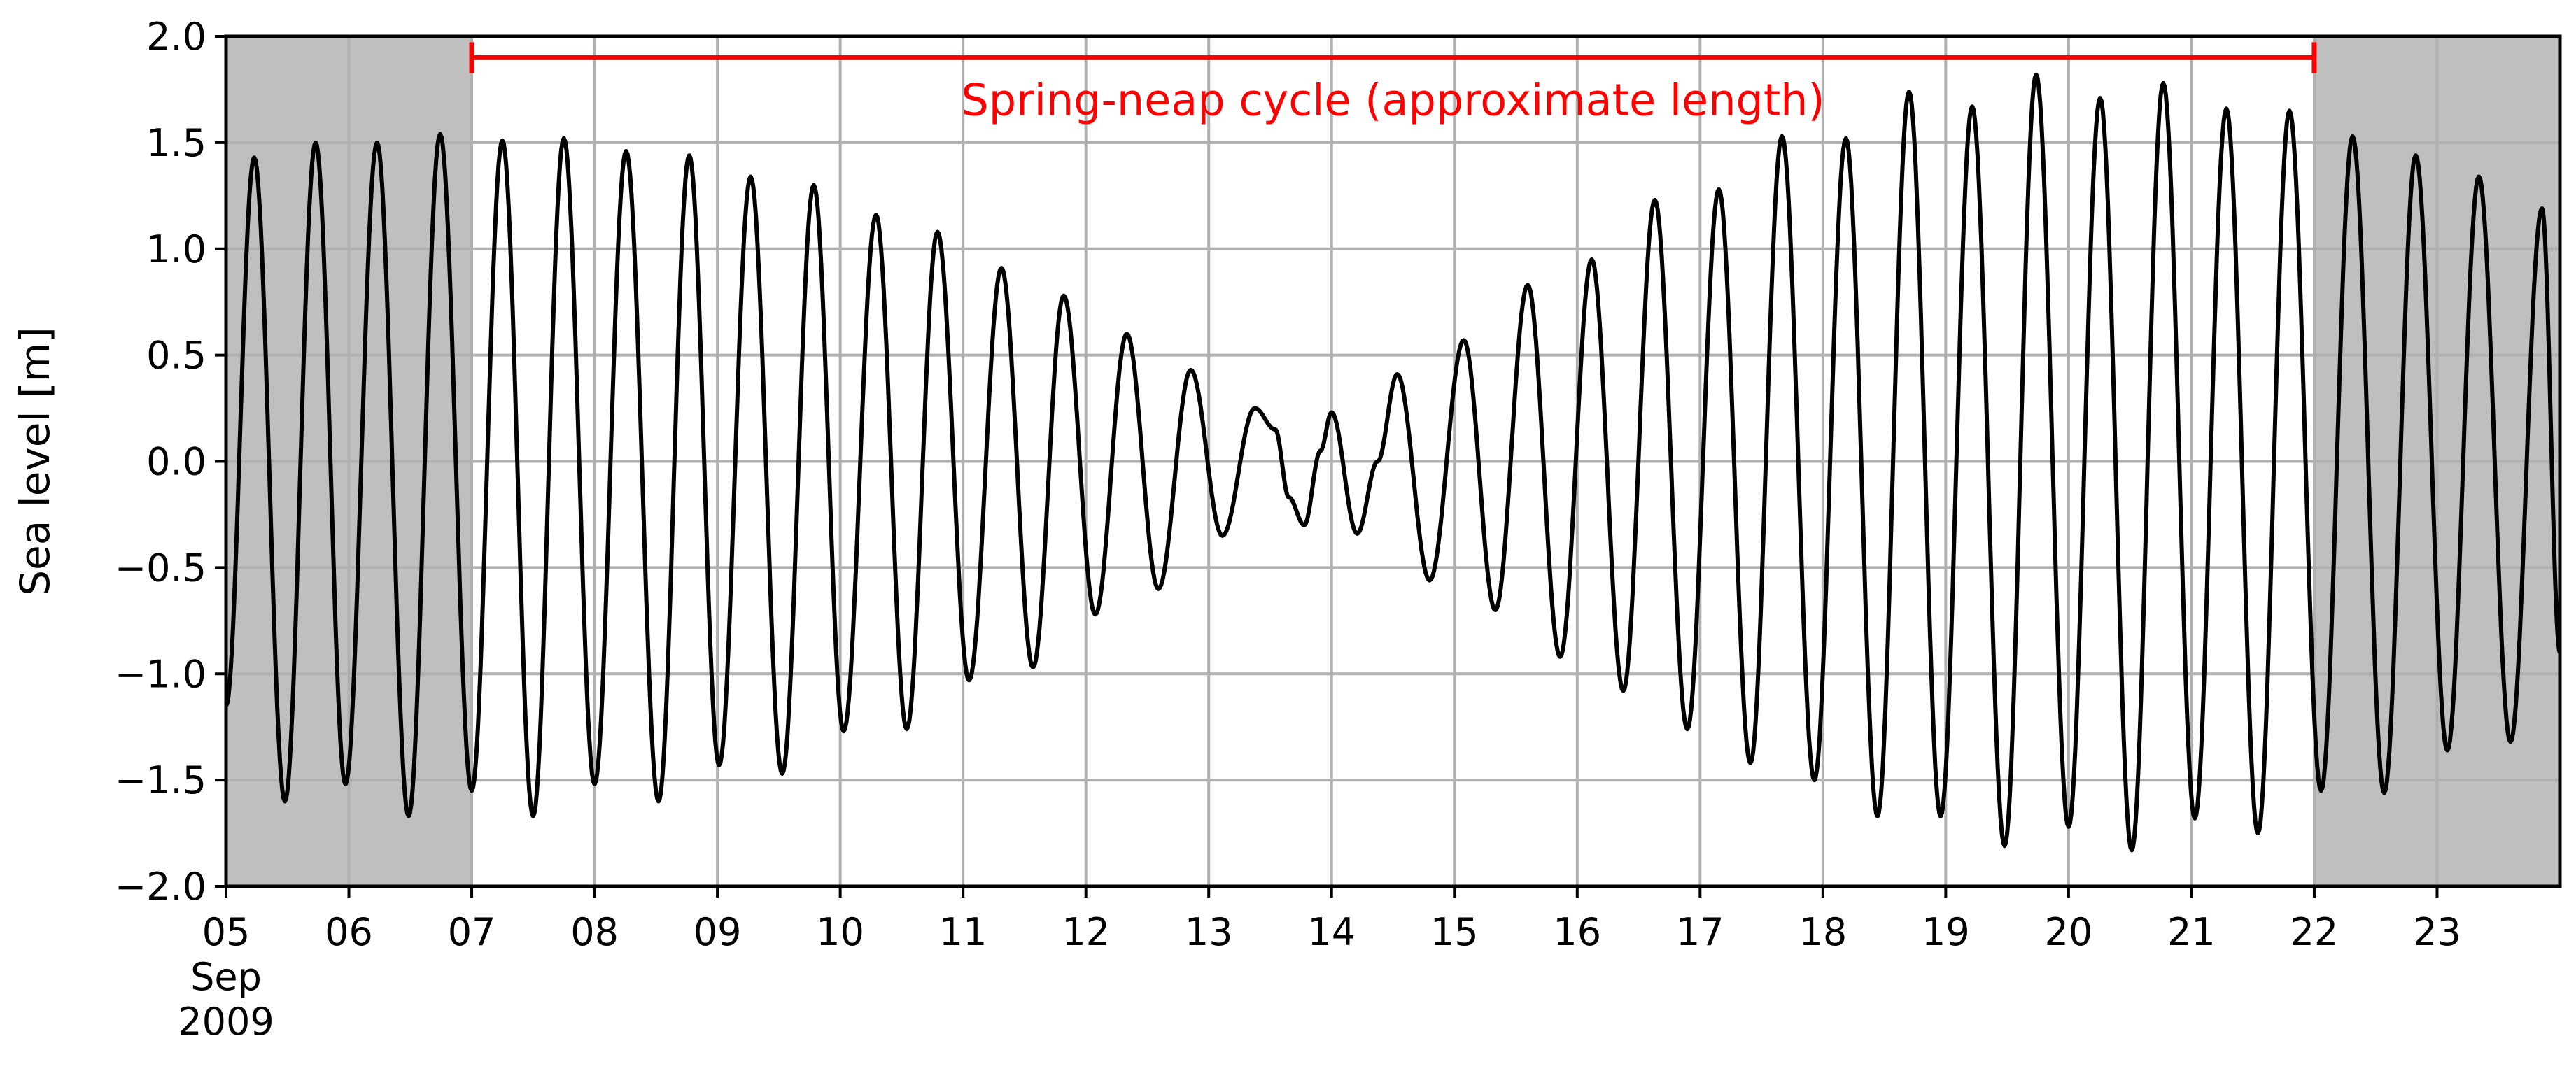 The height and width of the screenshot is (1071, 2576). What do you see at coordinates (1946, 932) in the screenshot?
I see `x-tick-label: 19` at bounding box center [1946, 932].